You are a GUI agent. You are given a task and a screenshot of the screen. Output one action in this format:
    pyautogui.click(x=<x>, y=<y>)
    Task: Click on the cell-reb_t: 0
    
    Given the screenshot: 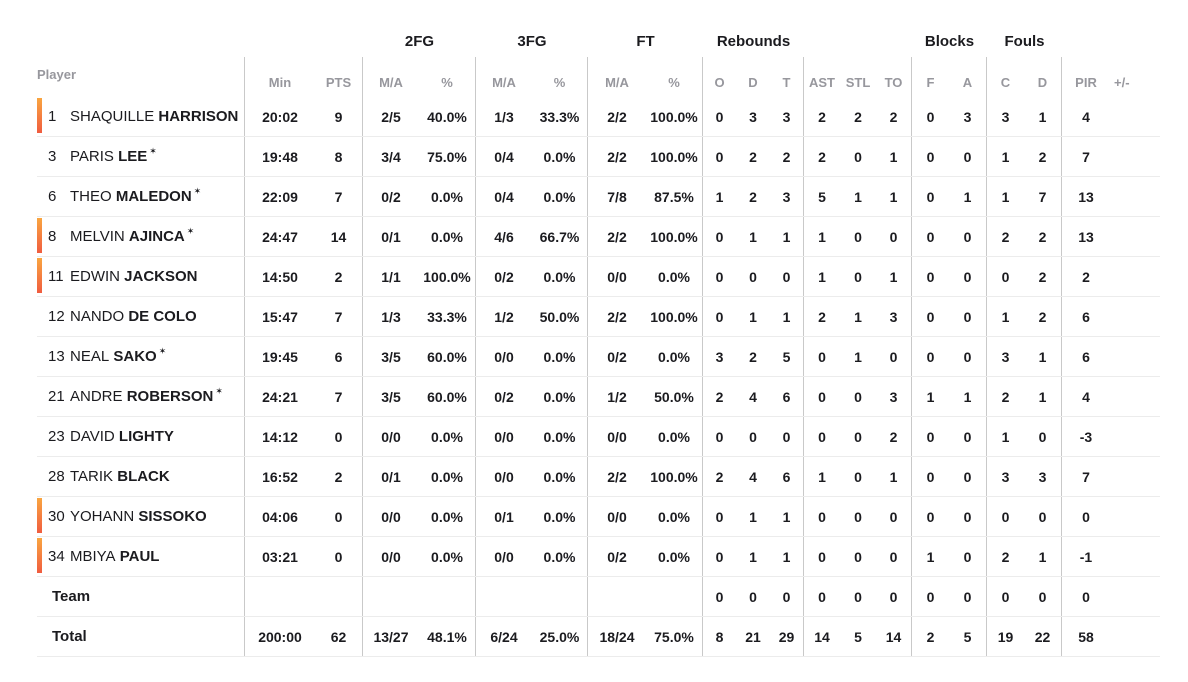 What is the action you would take?
    pyautogui.click(x=787, y=436)
    